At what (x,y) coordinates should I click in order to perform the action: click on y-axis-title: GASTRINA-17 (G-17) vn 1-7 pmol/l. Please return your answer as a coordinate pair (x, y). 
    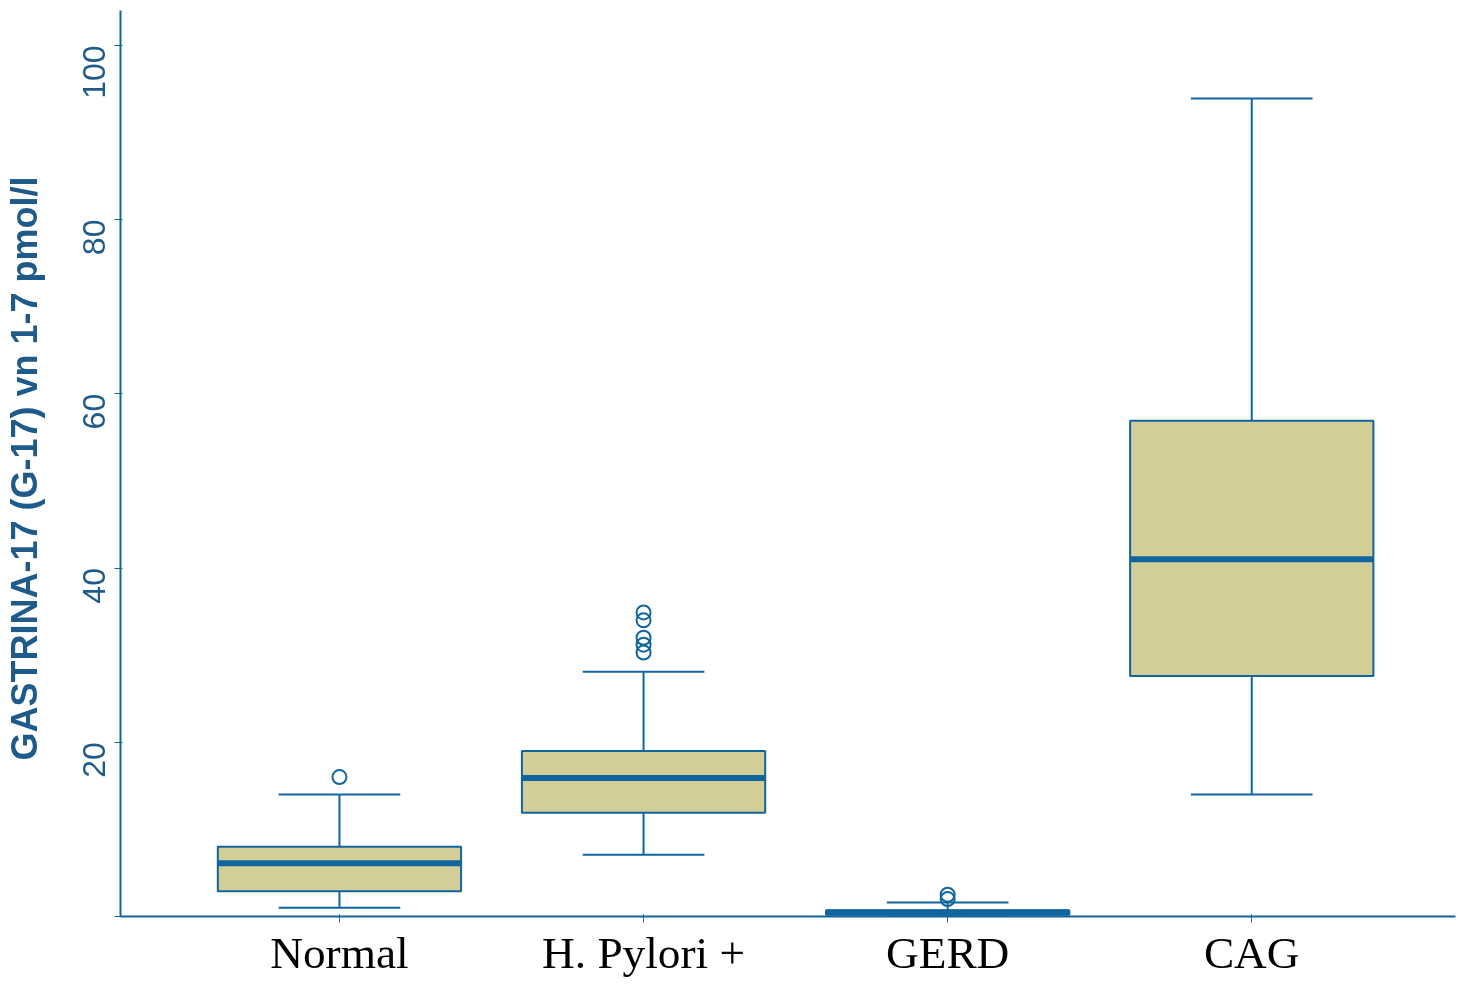
    Looking at the image, I should click on (24, 468).